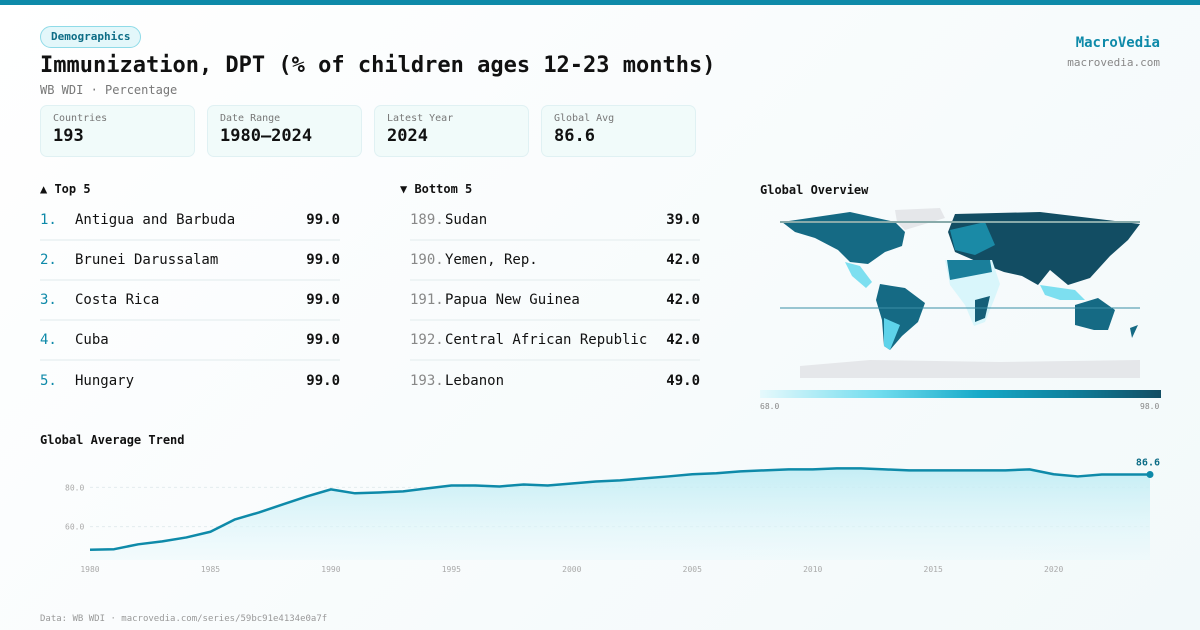 The width and height of the screenshot is (1200, 630). I want to click on new-zealand, so click(1134, 331).